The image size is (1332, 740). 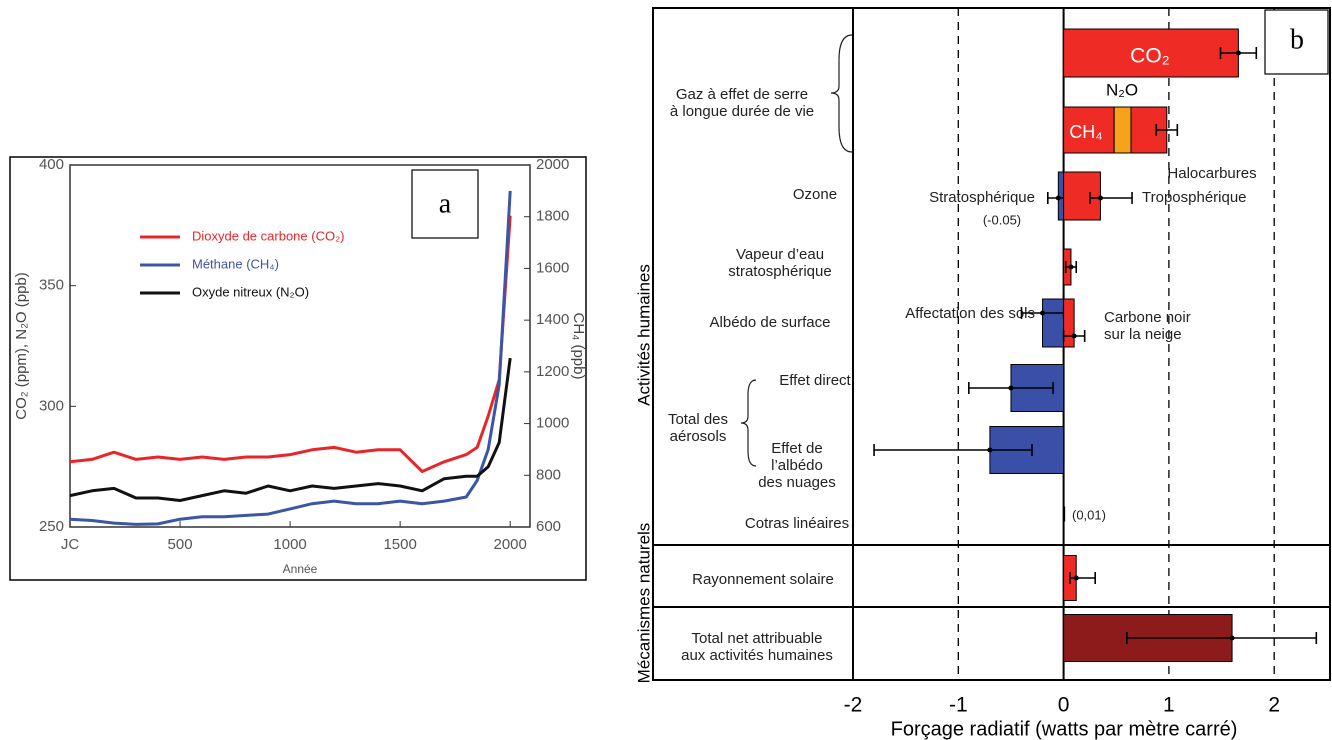 I want to click on row-label: Albédo de surface, so click(x=770, y=322).